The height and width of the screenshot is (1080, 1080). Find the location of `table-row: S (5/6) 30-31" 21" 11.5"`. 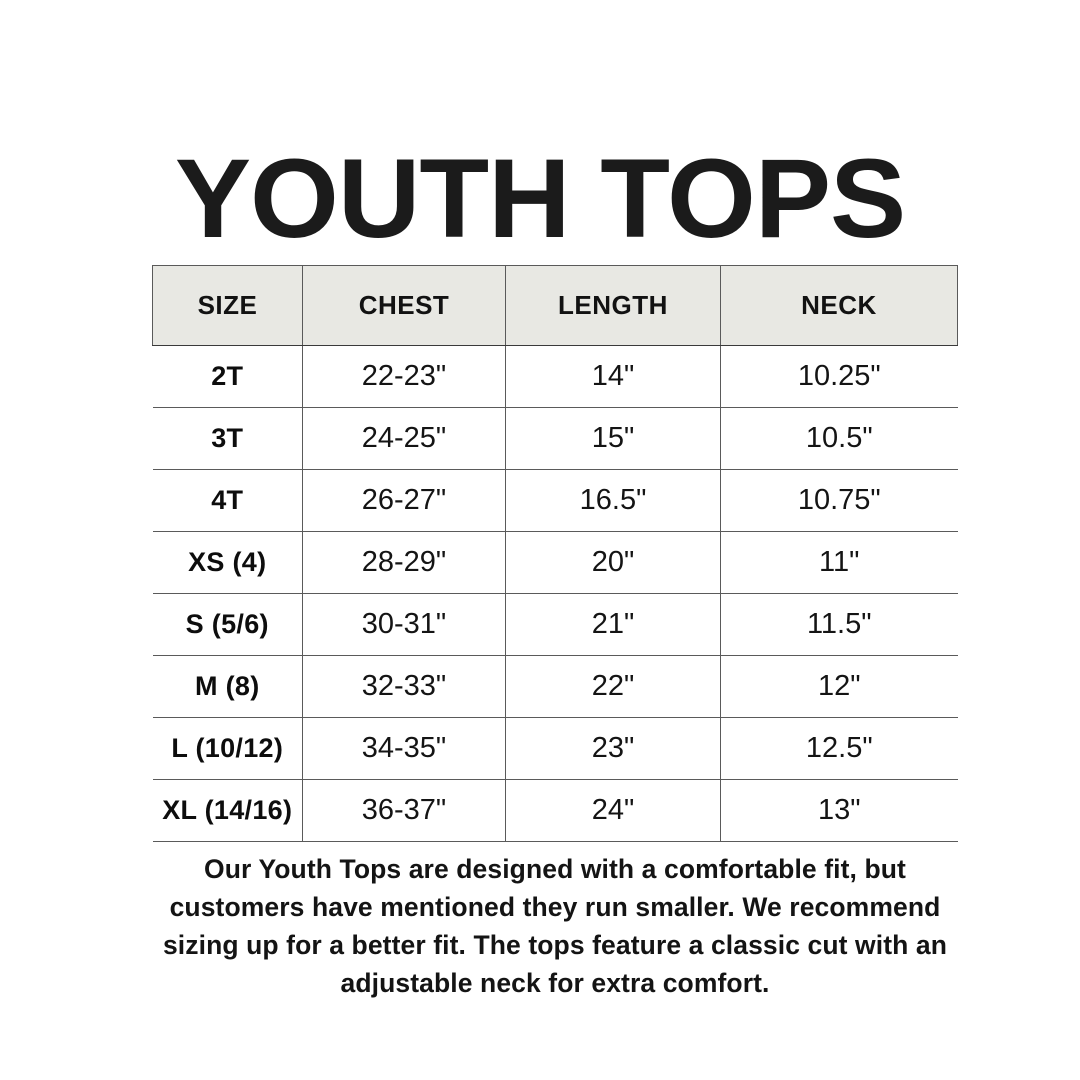

table-row: S (5/6) 30-31" 21" 11.5" is located at coordinates (555, 624).